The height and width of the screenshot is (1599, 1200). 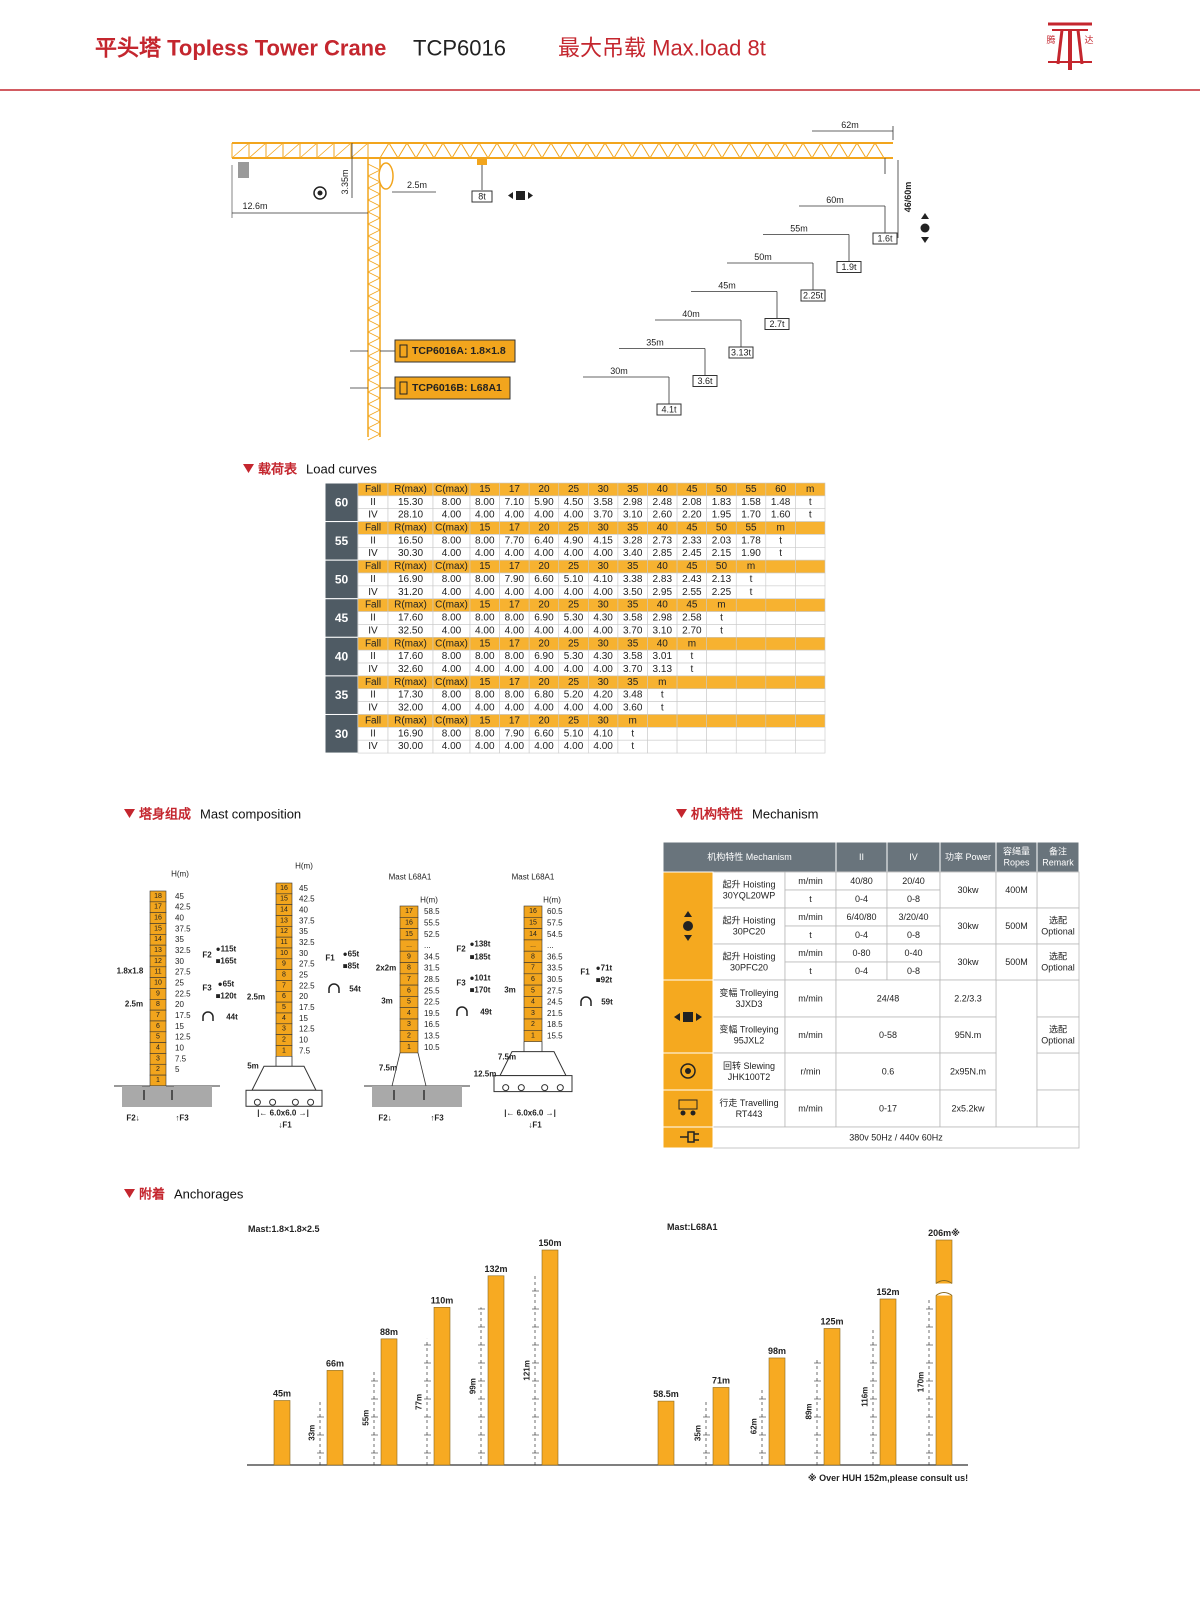 What do you see at coordinates (530, 195) in the screenshot?
I see `trolley-icon` at bounding box center [530, 195].